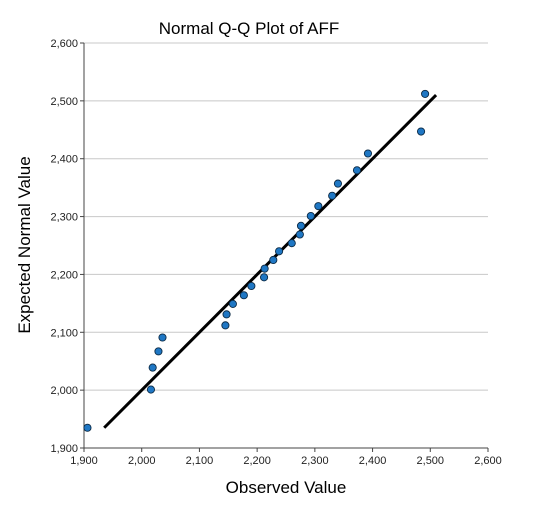 The width and height of the screenshot is (544, 511). What do you see at coordinates (24, 244) in the screenshot?
I see `y-axis-label: Expected Normal Value` at bounding box center [24, 244].